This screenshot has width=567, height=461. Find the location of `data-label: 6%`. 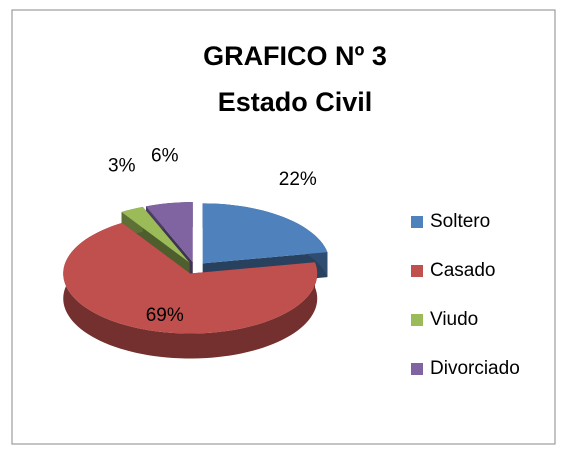

data-label: 6% is located at coordinates (165, 155).